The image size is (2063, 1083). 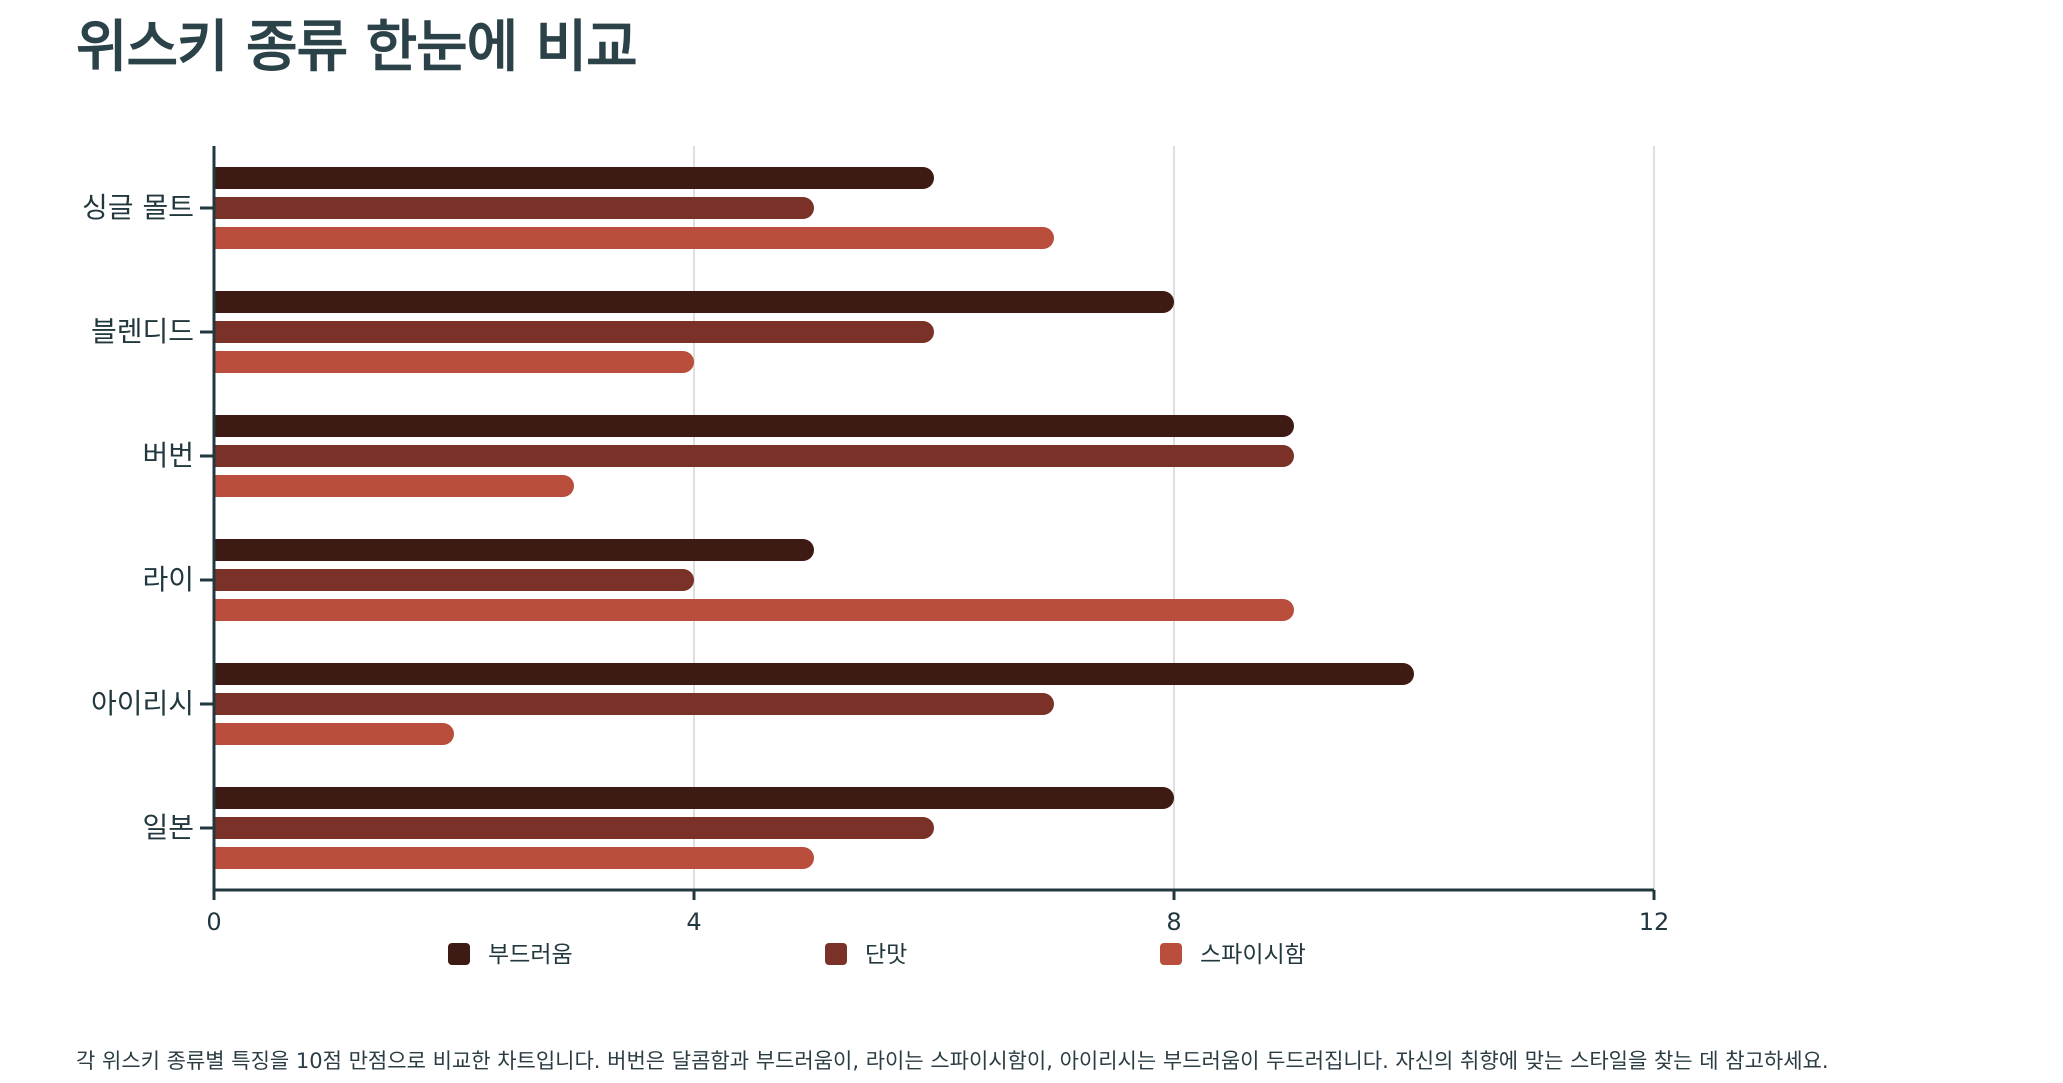 What do you see at coordinates (693, 922) in the screenshot?
I see `x-tick-label-4: 4` at bounding box center [693, 922].